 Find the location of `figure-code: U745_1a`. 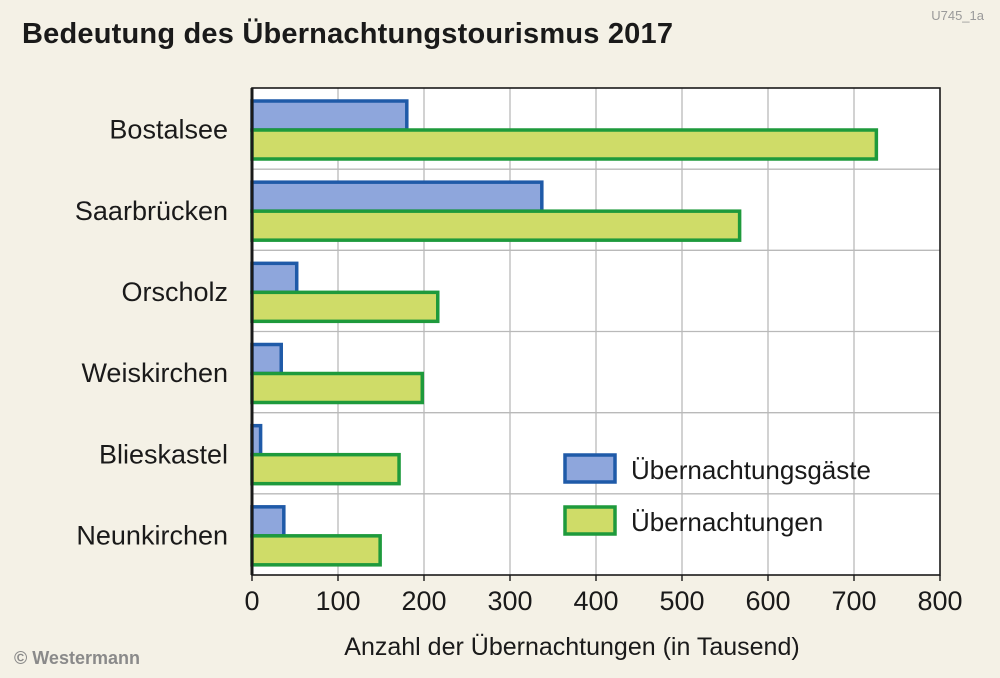

figure-code: U745_1a is located at coordinates (957, 15).